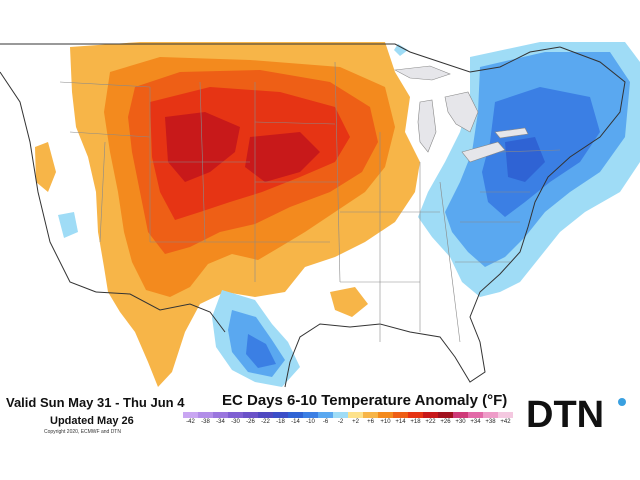  Describe the element at coordinates (250, 422) in the screenshot. I see `legend-label: -26` at that location.